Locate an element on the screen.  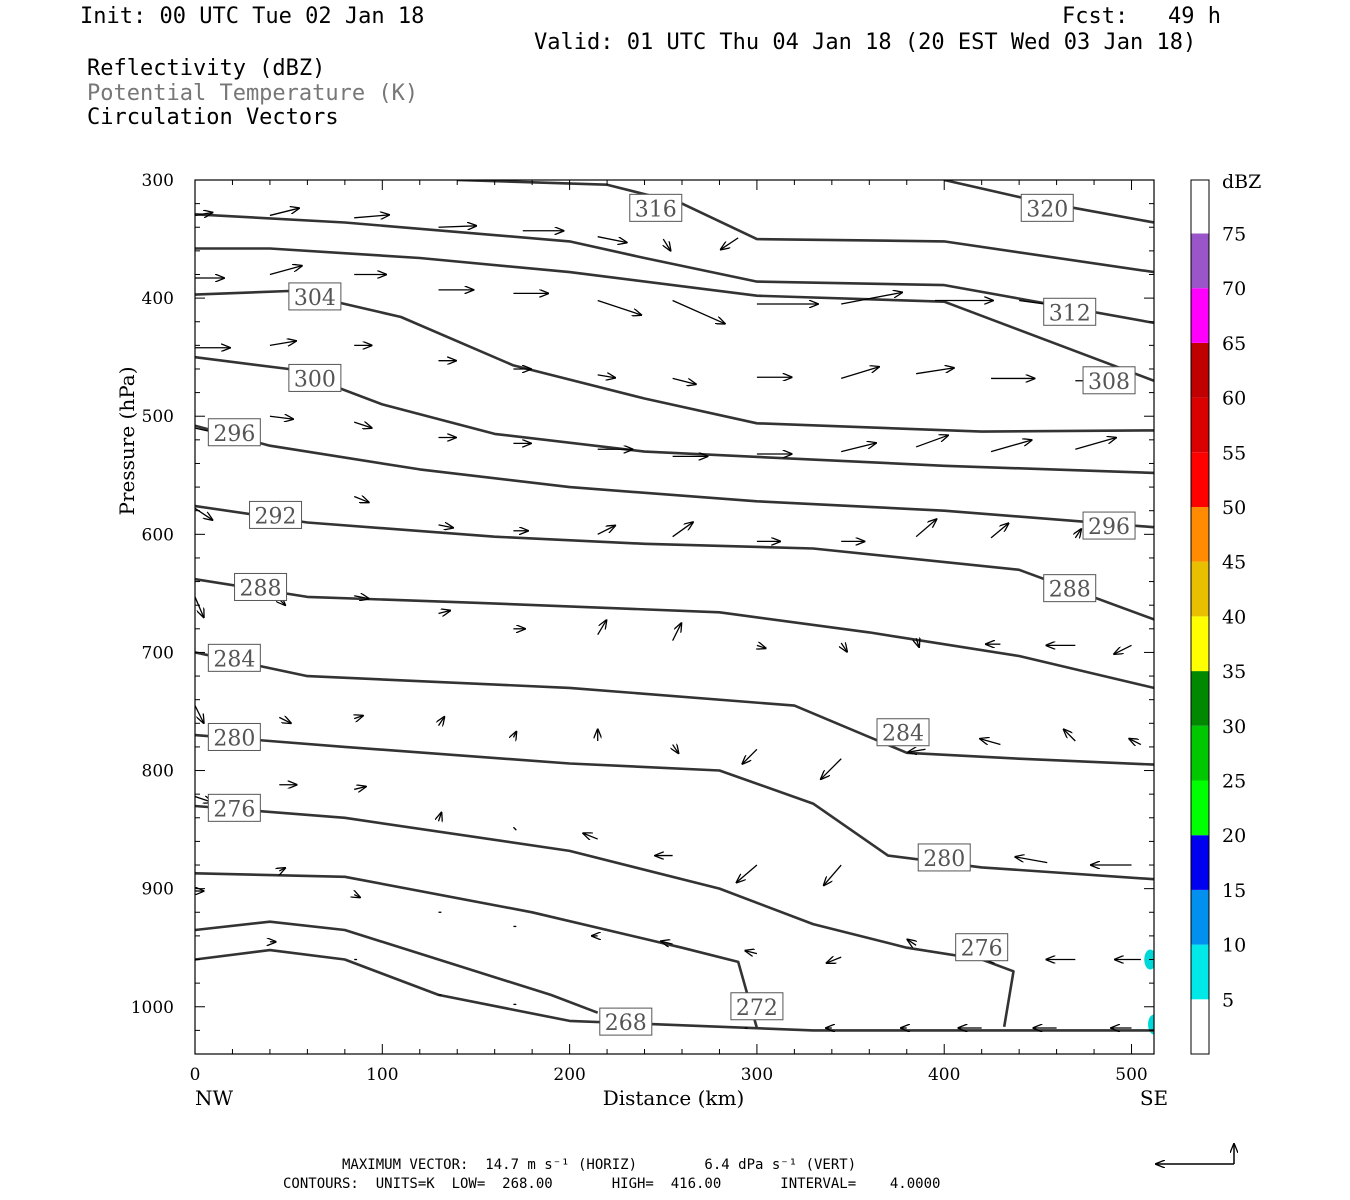
contour-label: 268 is located at coordinates (626, 1023).